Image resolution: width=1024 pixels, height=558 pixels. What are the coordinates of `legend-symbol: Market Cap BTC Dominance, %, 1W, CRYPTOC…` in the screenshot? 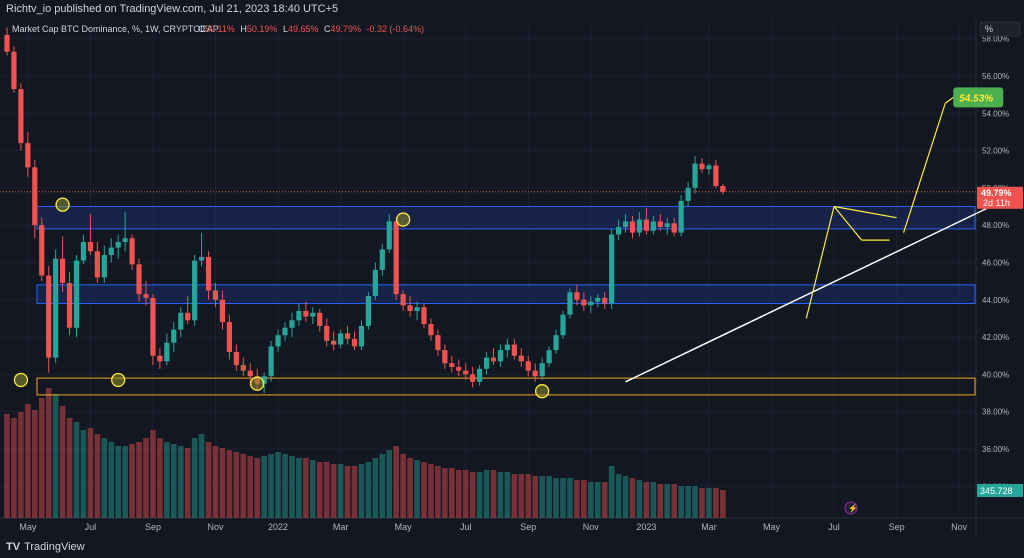 It's located at (115, 29).